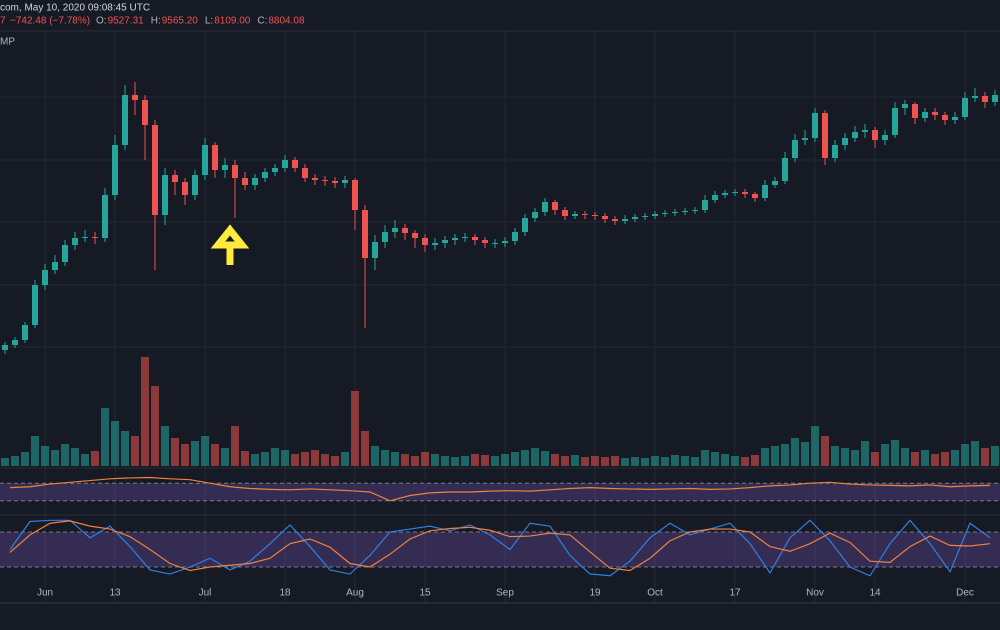 This screenshot has height=630, width=1000. I want to click on stat-key: H:, so click(156, 21).